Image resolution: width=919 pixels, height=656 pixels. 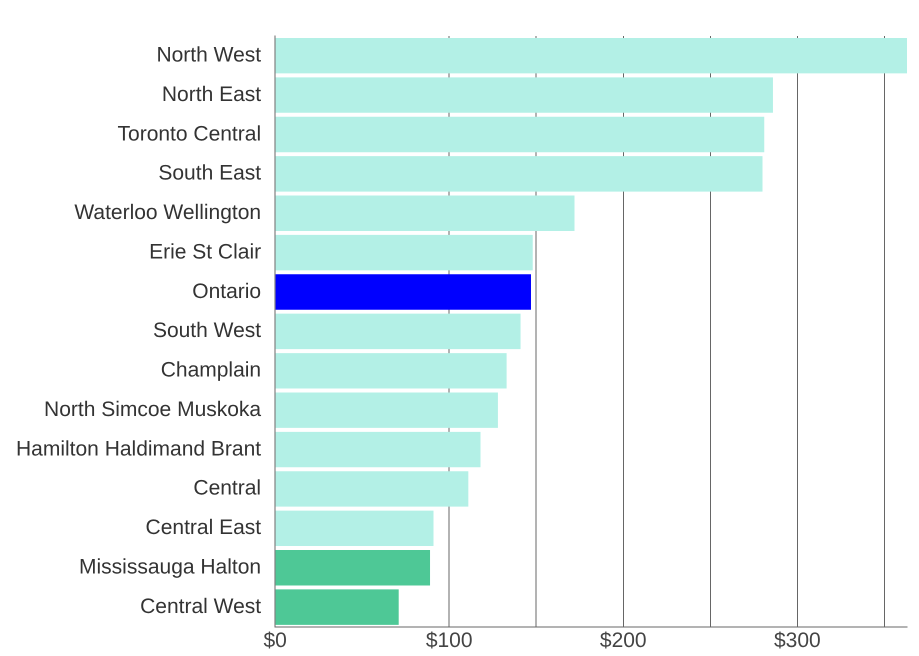 What do you see at coordinates (168, 212) in the screenshot?
I see `y-tick-label: Waterloo Wellington` at bounding box center [168, 212].